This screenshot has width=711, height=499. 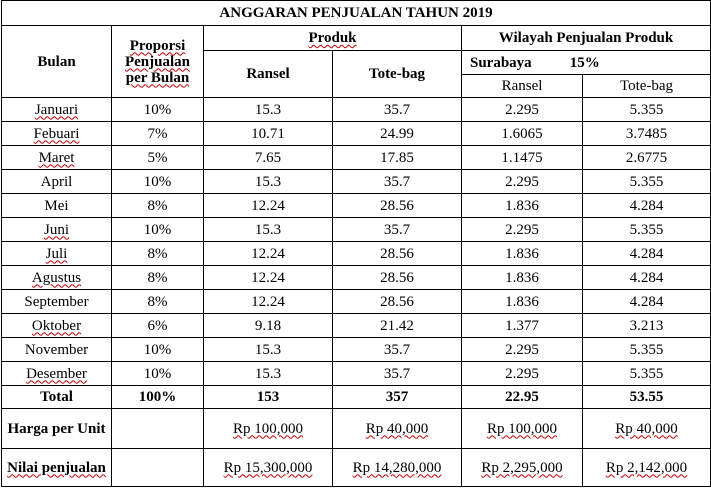 I want to click on cell-bulan: Mei, so click(x=56, y=205).